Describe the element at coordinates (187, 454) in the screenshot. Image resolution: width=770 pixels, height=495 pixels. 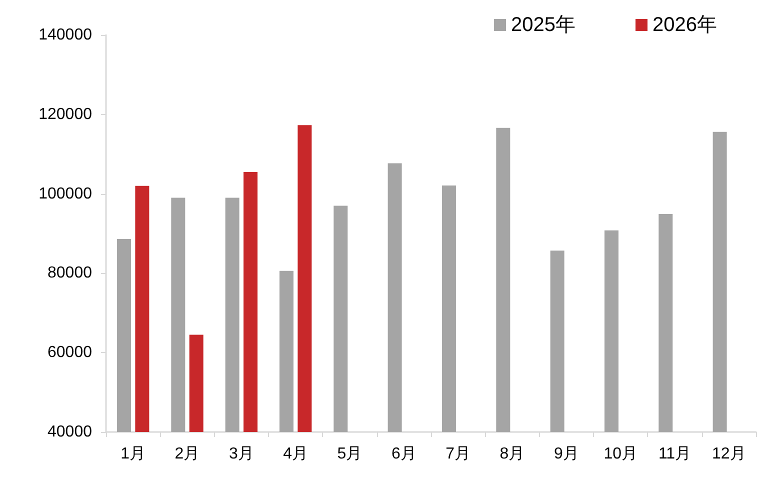
I see `x-tick-label: 2月` at that location.